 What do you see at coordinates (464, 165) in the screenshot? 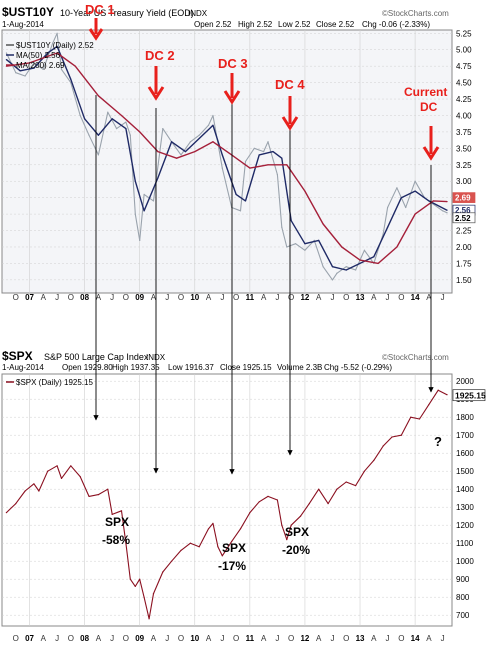
I see `y-tick-label: 3.25` at bounding box center [464, 165].